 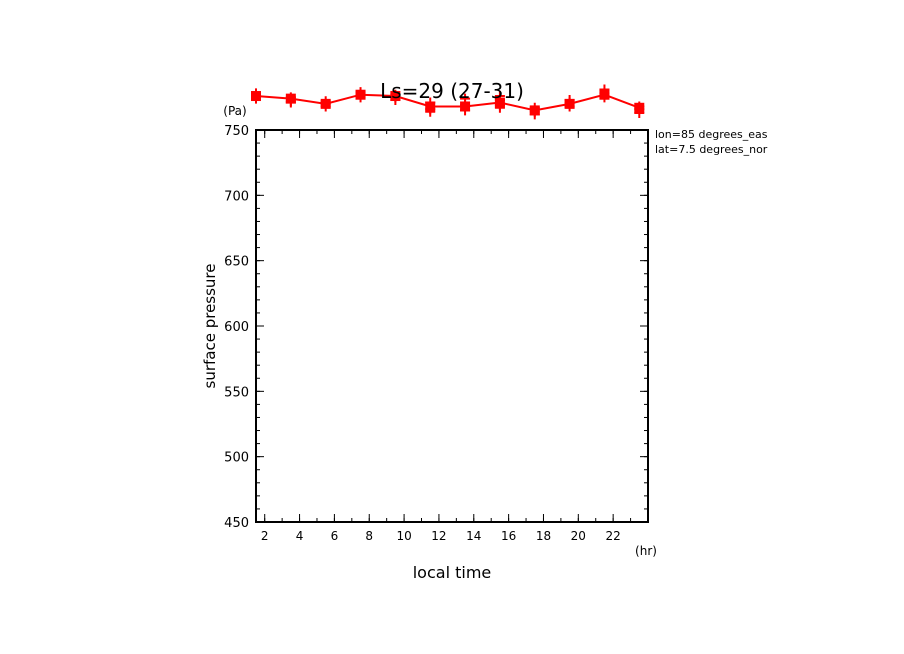 What do you see at coordinates (300, 536) in the screenshot?
I see `x-tick-label: 4` at bounding box center [300, 536].